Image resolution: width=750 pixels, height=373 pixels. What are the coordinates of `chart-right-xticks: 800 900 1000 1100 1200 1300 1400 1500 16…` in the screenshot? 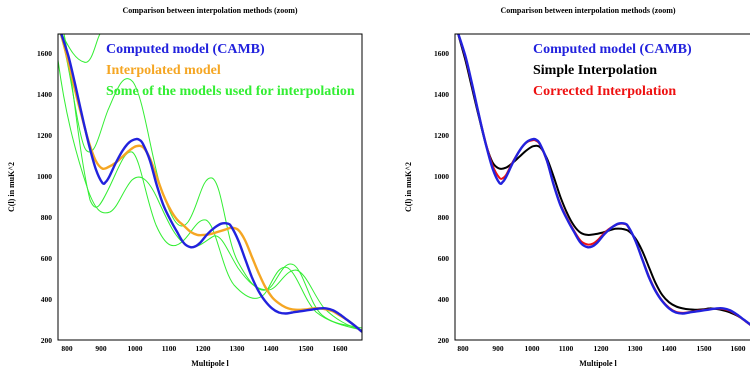 It's located at (601, 348).